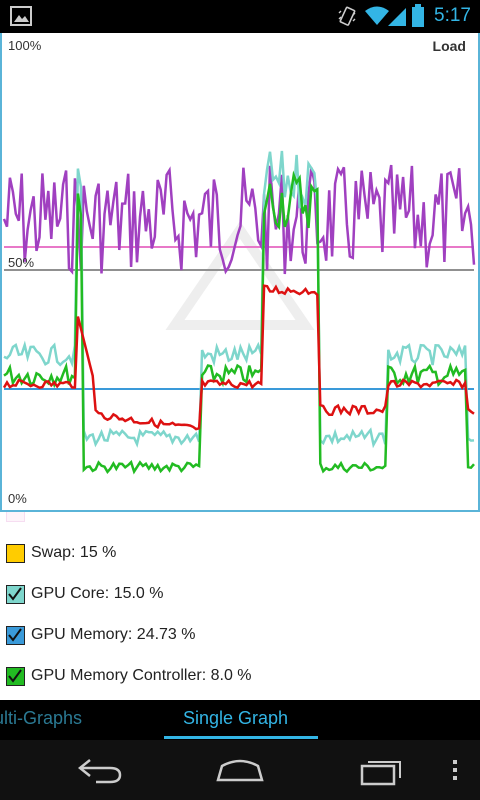 The height and width of the screenshot is (800, 480). Describe the element at coordinates (17, 498) in the screenshot. I see `axis-label-0: 0%` at that location.